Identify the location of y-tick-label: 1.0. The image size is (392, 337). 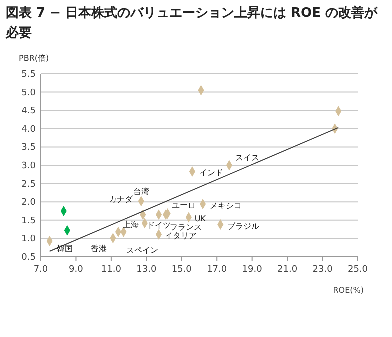
(29, 239).